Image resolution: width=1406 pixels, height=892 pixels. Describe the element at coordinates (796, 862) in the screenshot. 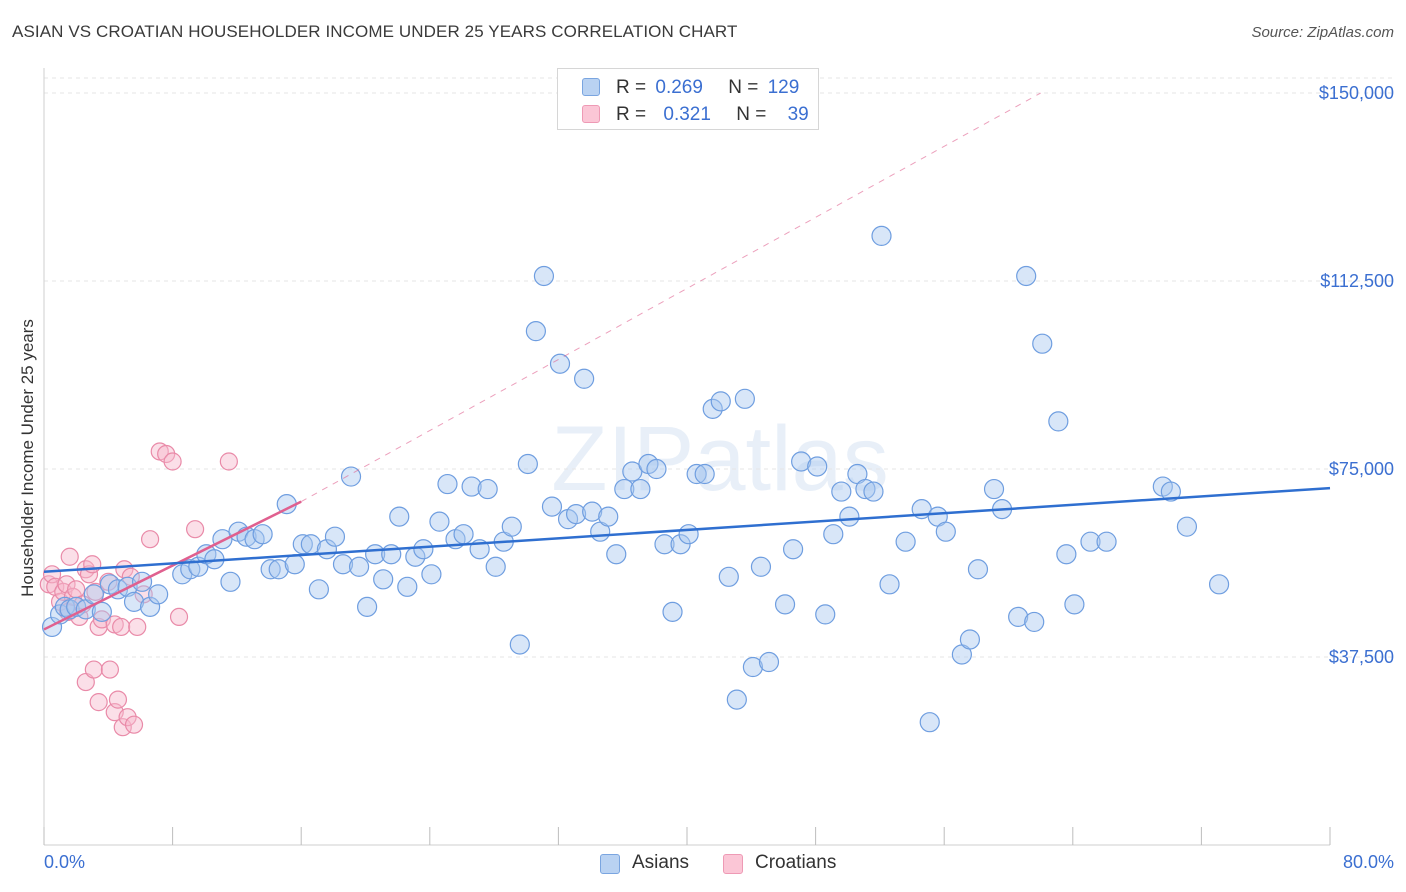

I see `croatians-legend-label: Croatians` at that location.